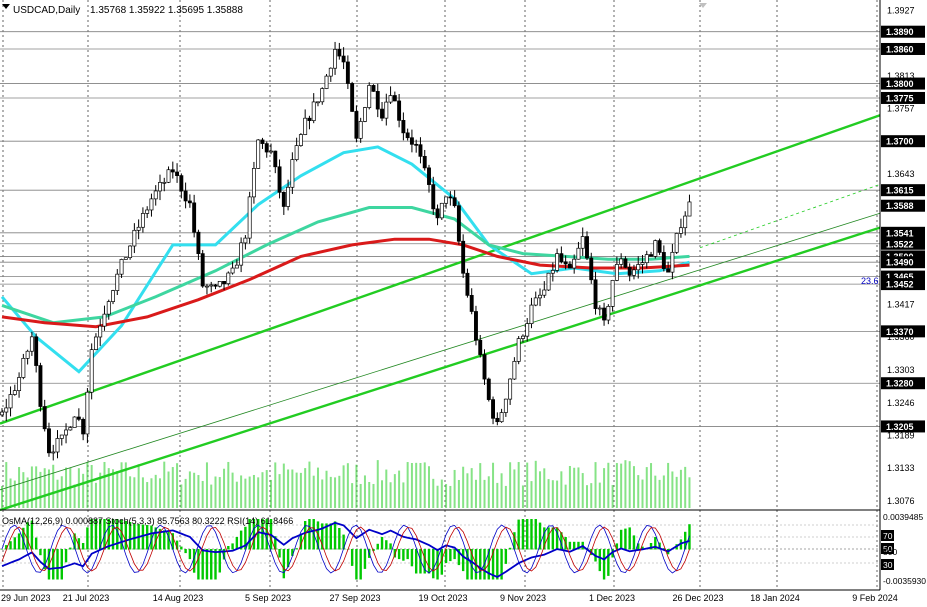 Image resolution: width=927 pixels, height=607 pixels. I want to click on oscillator-level-box, so click(887, 548).